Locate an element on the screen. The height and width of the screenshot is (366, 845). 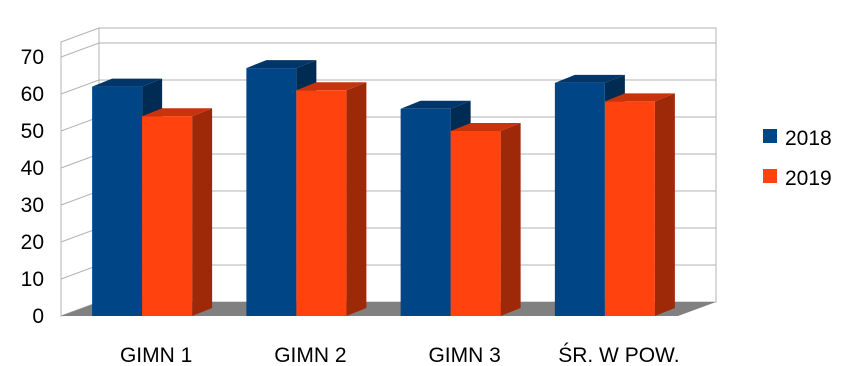
bar-2019-śr-w-pow- is located at coordinates (639, 205).